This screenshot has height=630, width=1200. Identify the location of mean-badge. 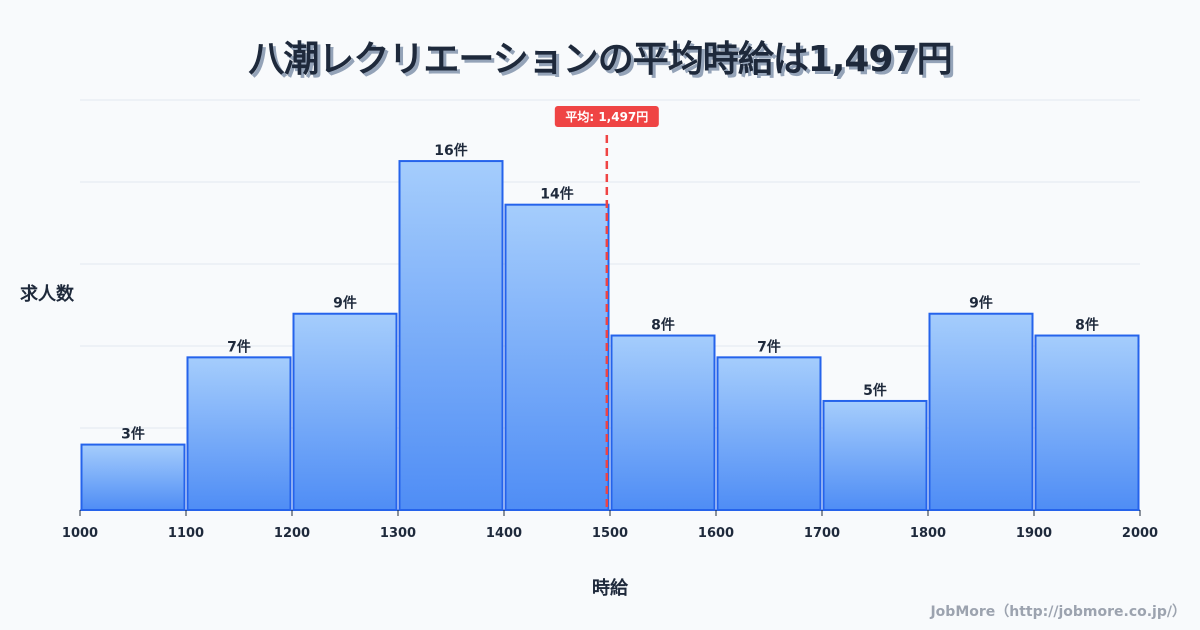
(606, 116).